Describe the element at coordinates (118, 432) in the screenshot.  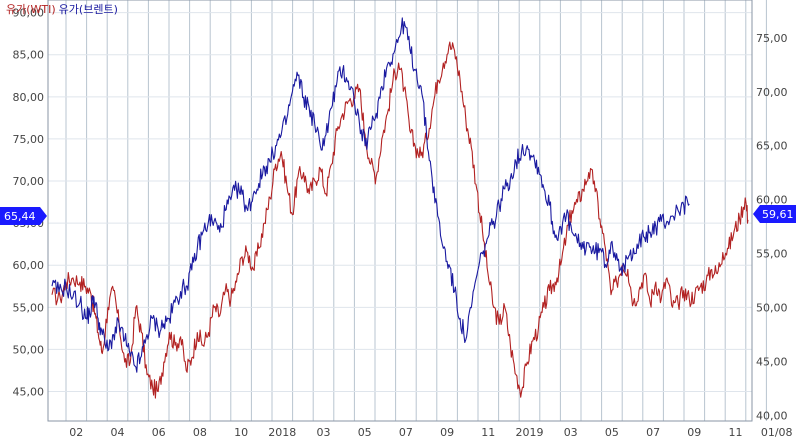
I see `x-tick-label: 04` at that location.